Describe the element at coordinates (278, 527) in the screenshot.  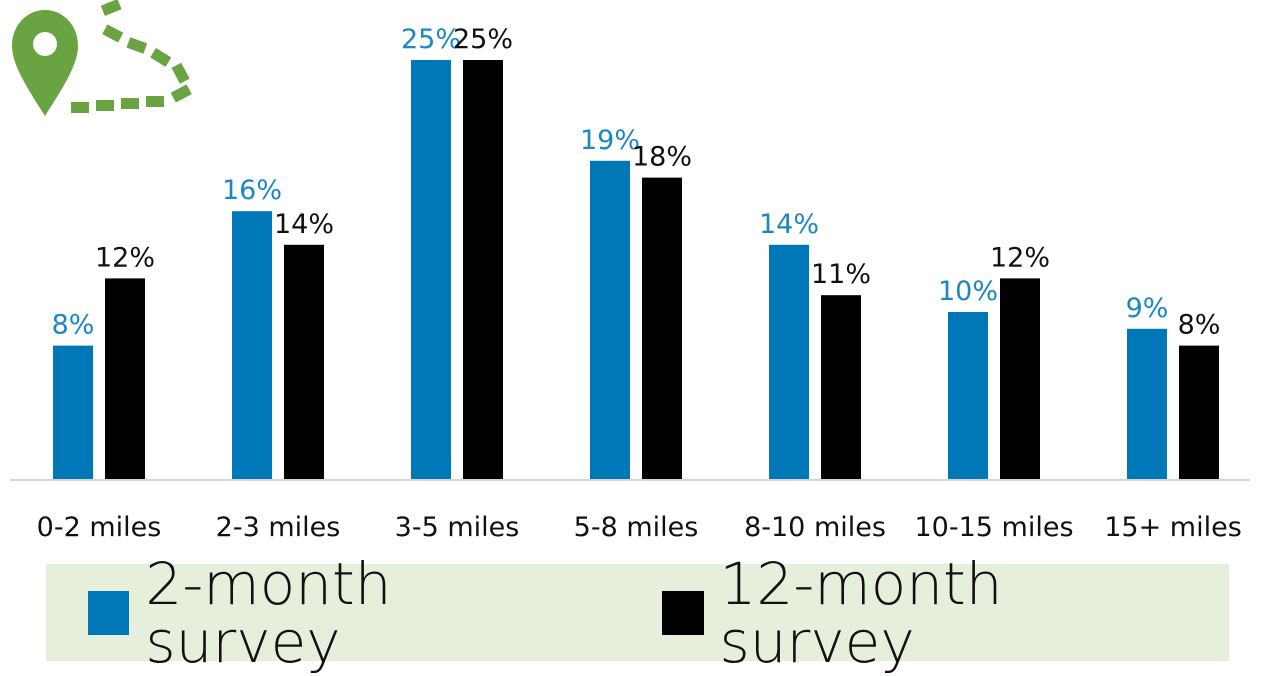
I see `x-tick-label-1: 2-3 miles` at that location.